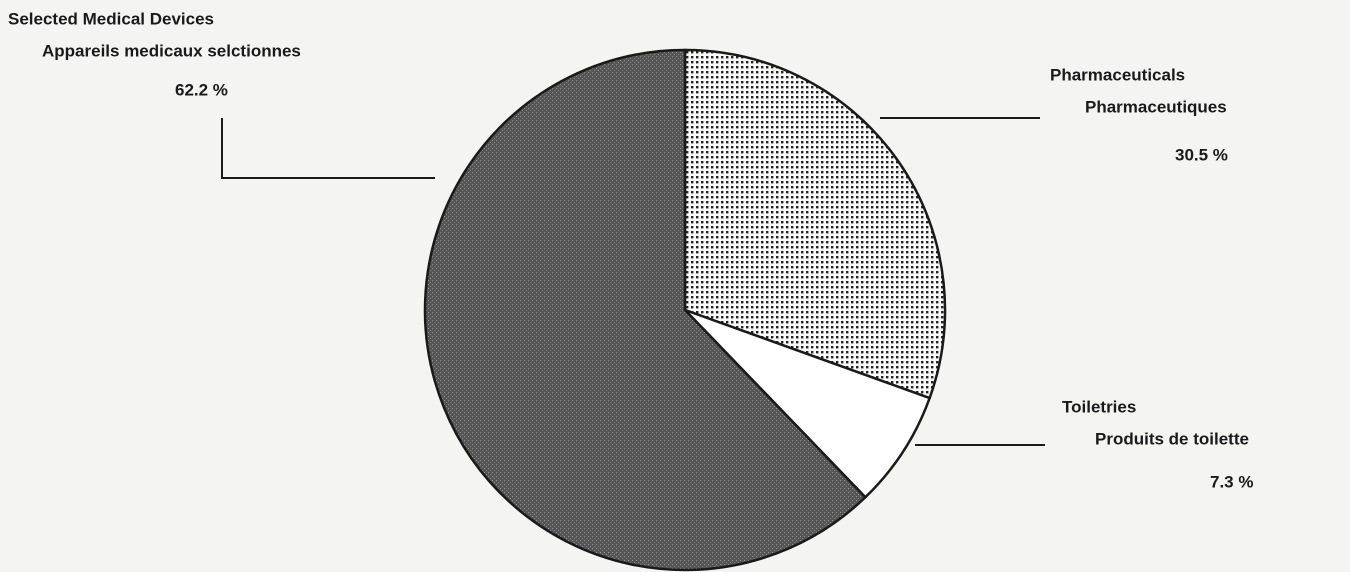  I want to click on value-label: 30.5 %, so click(1201, 154).